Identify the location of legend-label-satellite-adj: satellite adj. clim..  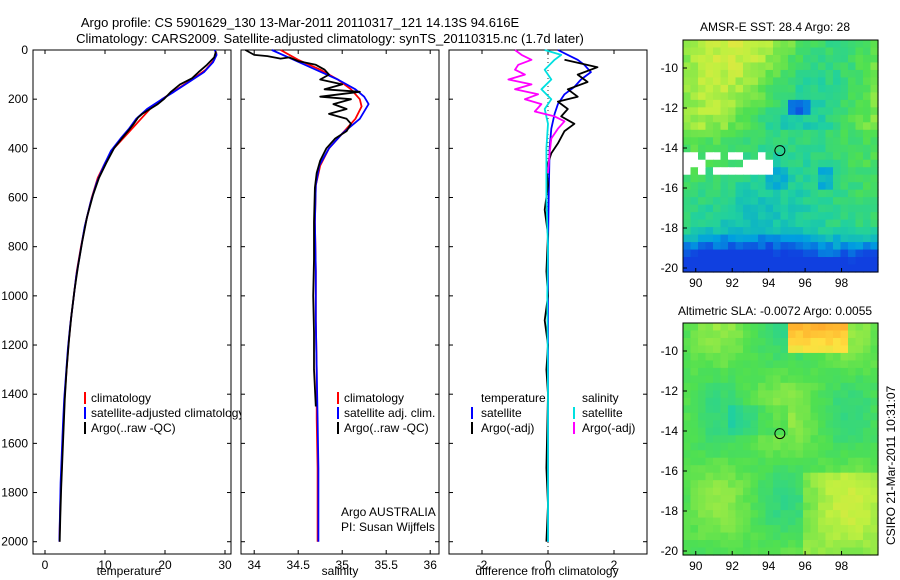
(389, 413).